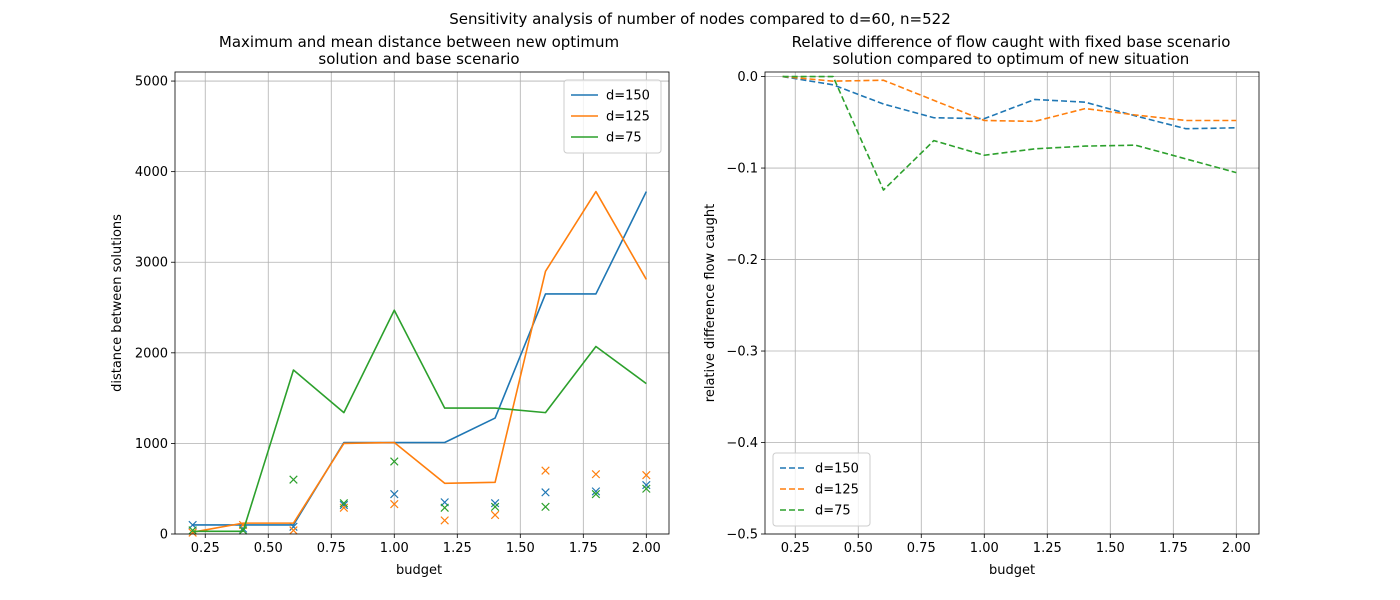 This screenshot has width=1400, height=600. I want to click on left-chart-legend-label-d150: d=150, so click(628, 96).